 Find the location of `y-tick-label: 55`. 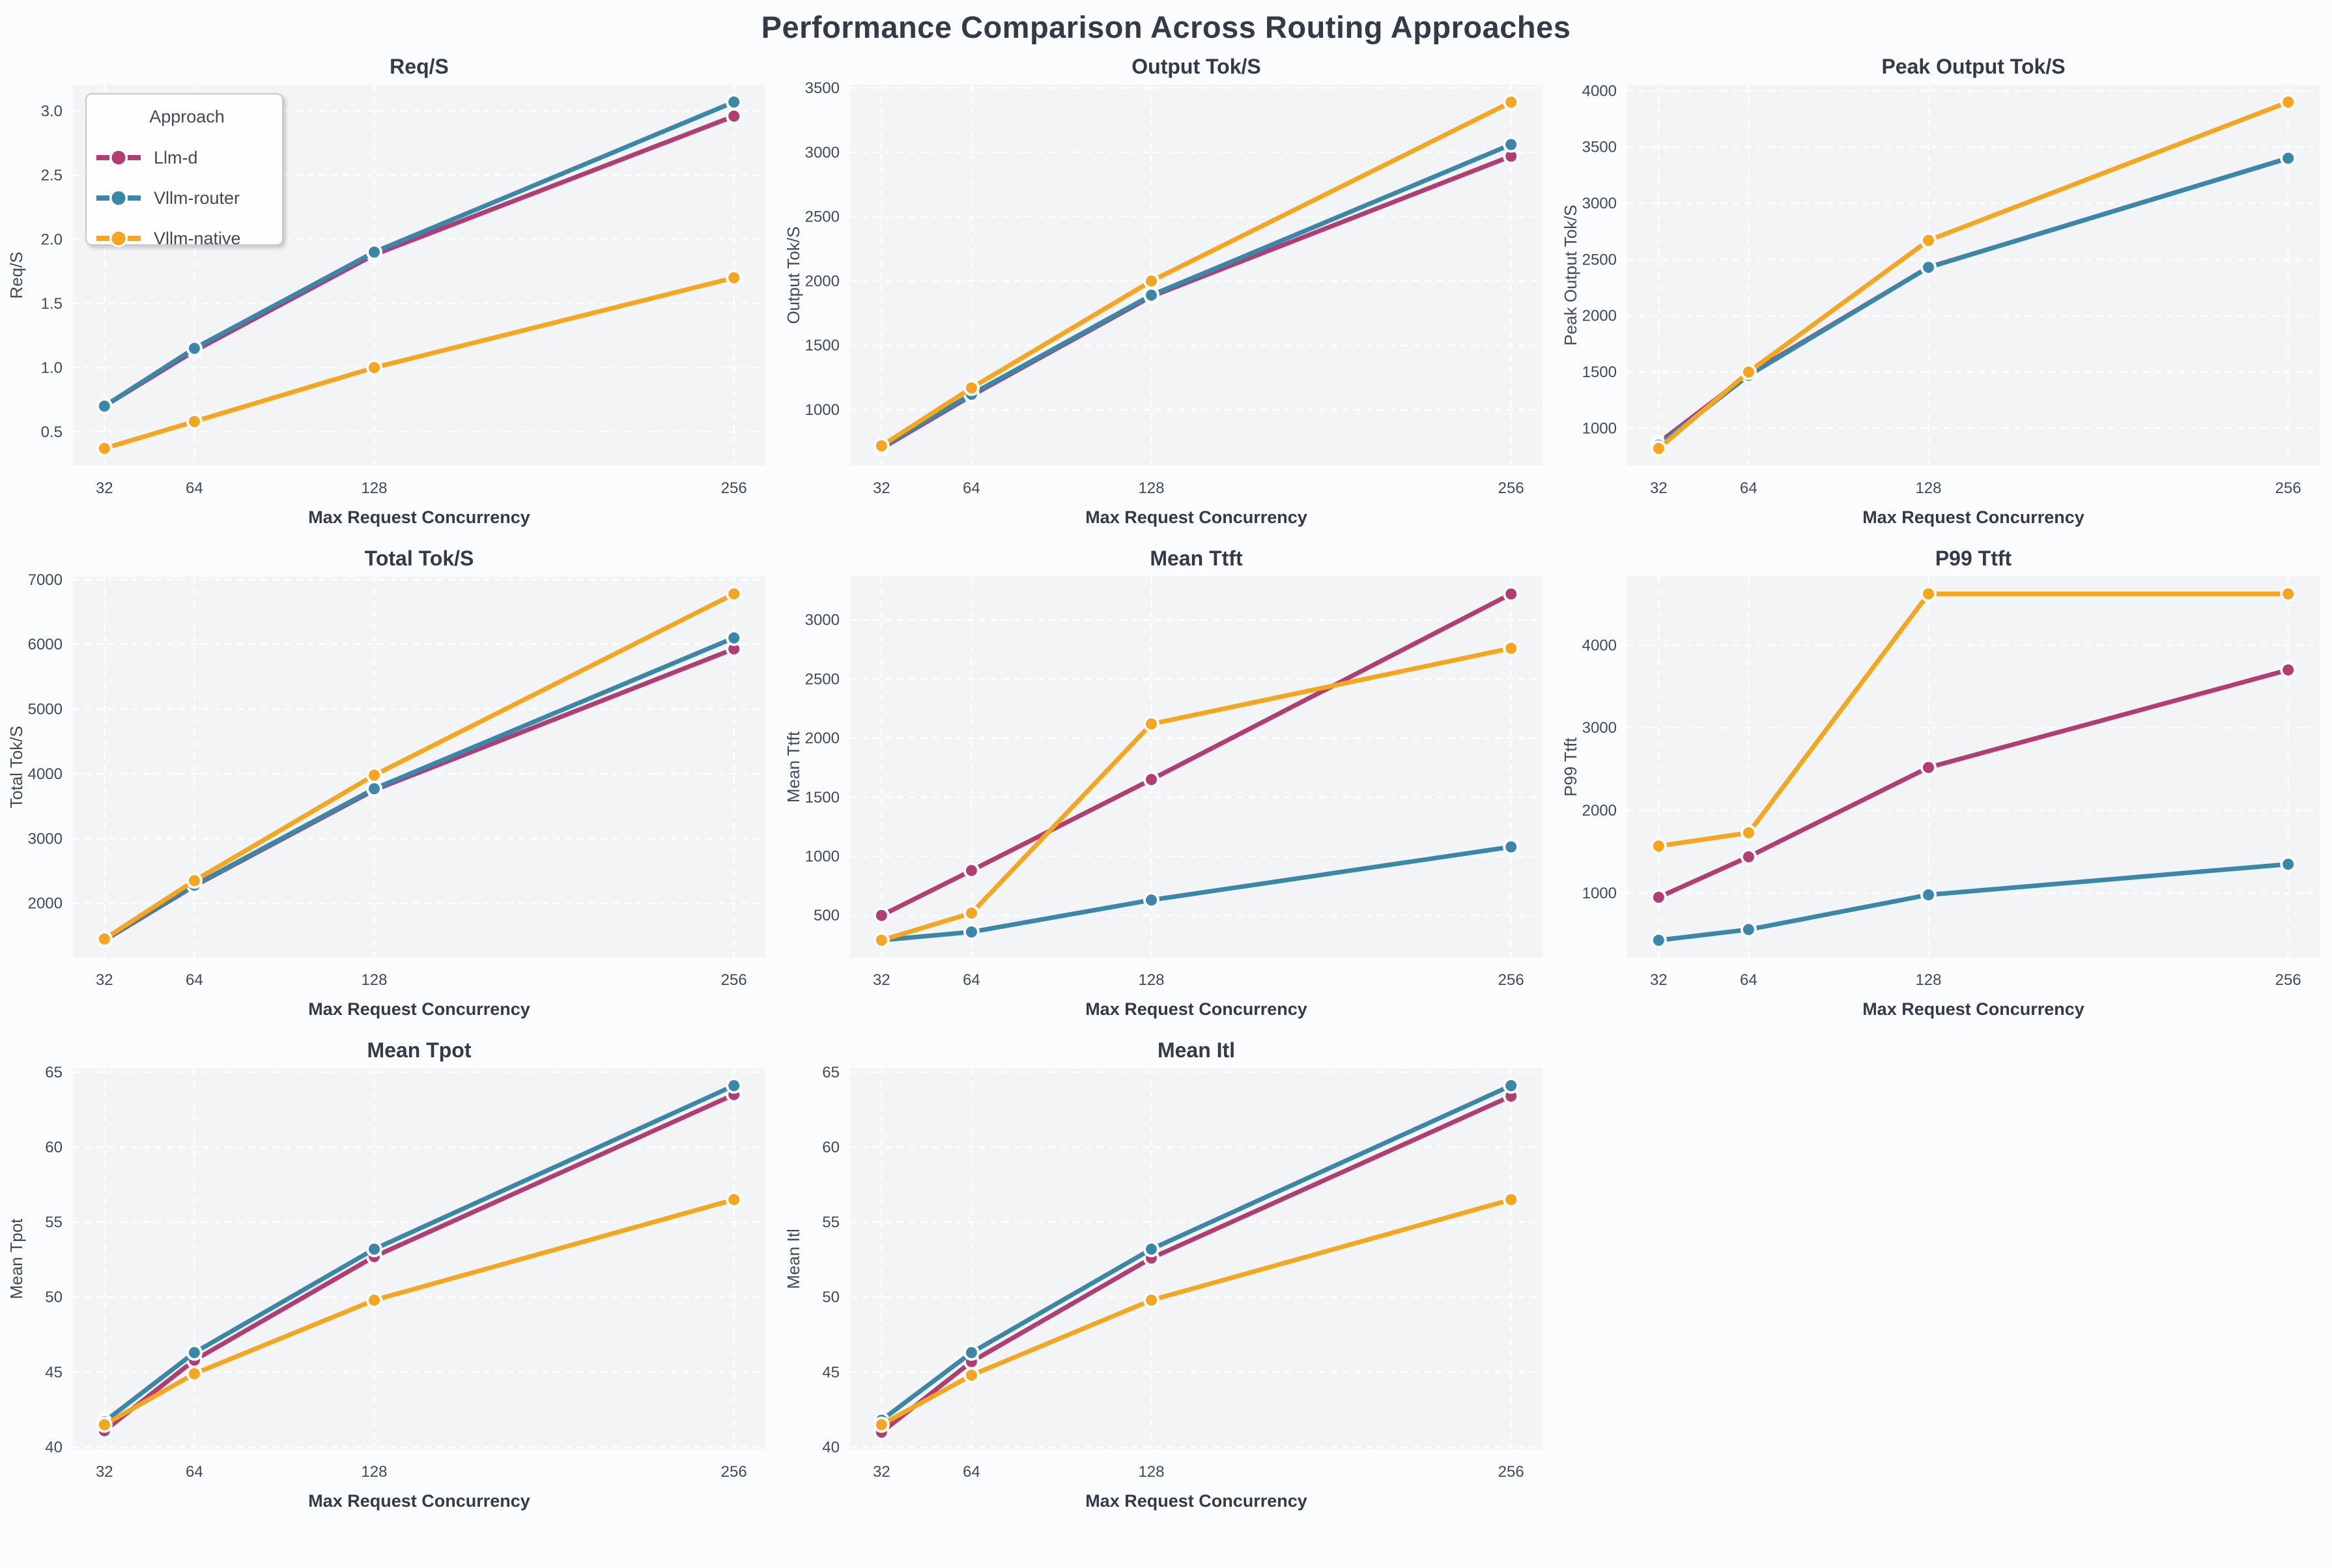

y-tick-label: 55 is located at coordinates (54, 1222).